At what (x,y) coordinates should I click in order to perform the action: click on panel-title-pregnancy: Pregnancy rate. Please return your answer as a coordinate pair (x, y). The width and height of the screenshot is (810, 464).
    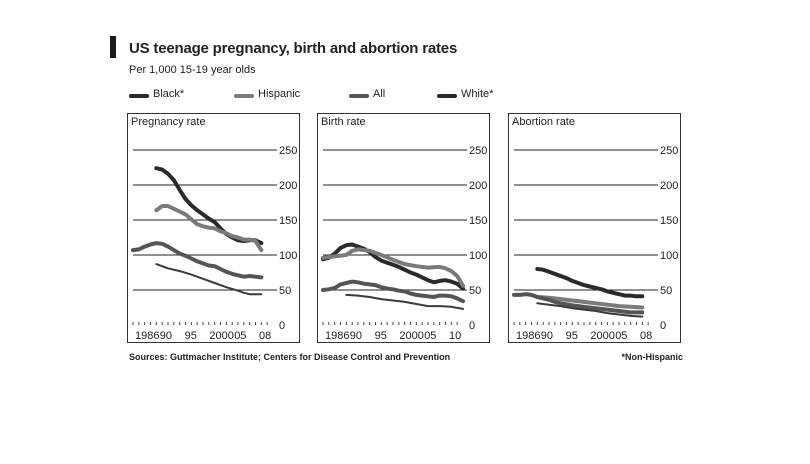
    Looking at the image, I should click on (168, 122).